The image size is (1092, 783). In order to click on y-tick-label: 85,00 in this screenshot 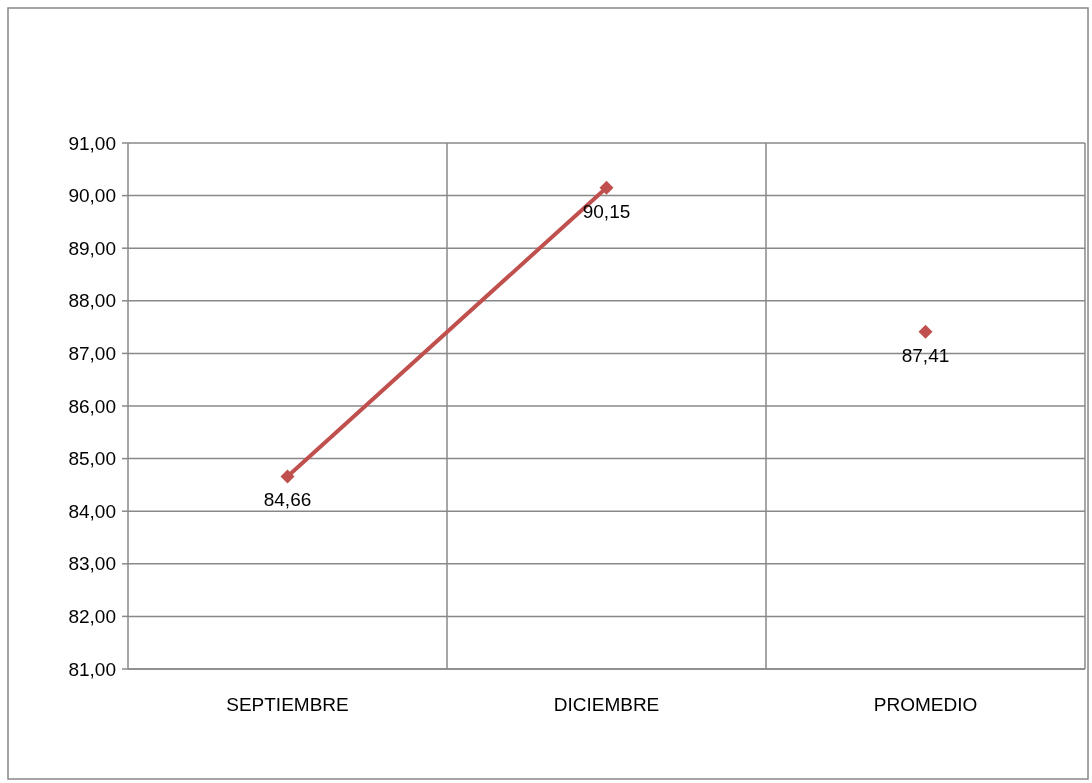, I will do `click(92, 459)`.